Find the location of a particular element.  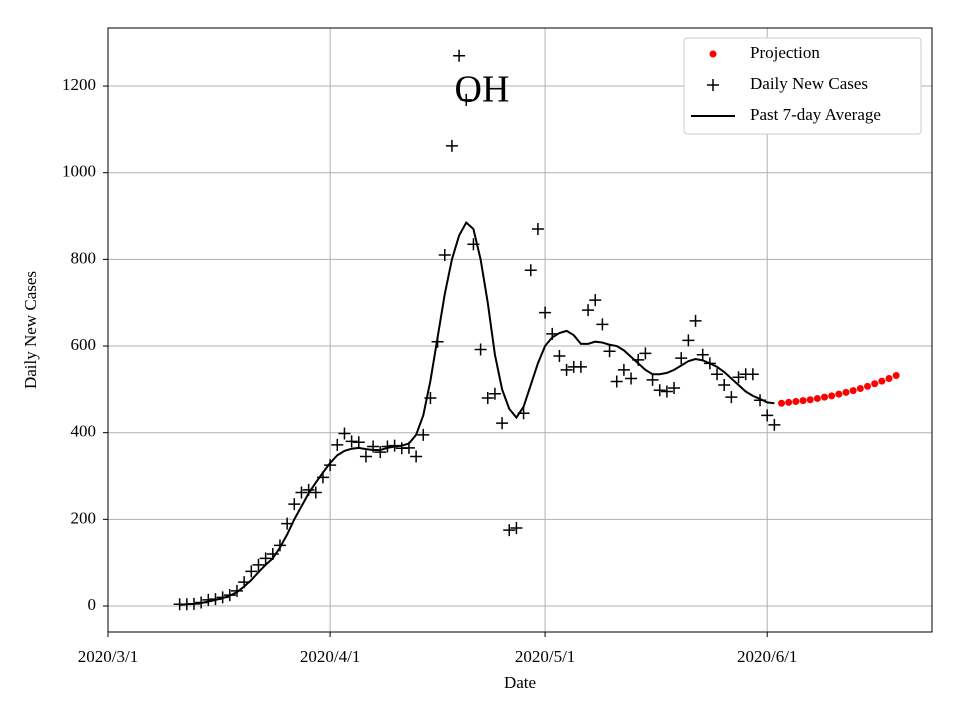

y-tick-label: 1200 is located at coordinates (79, 84).